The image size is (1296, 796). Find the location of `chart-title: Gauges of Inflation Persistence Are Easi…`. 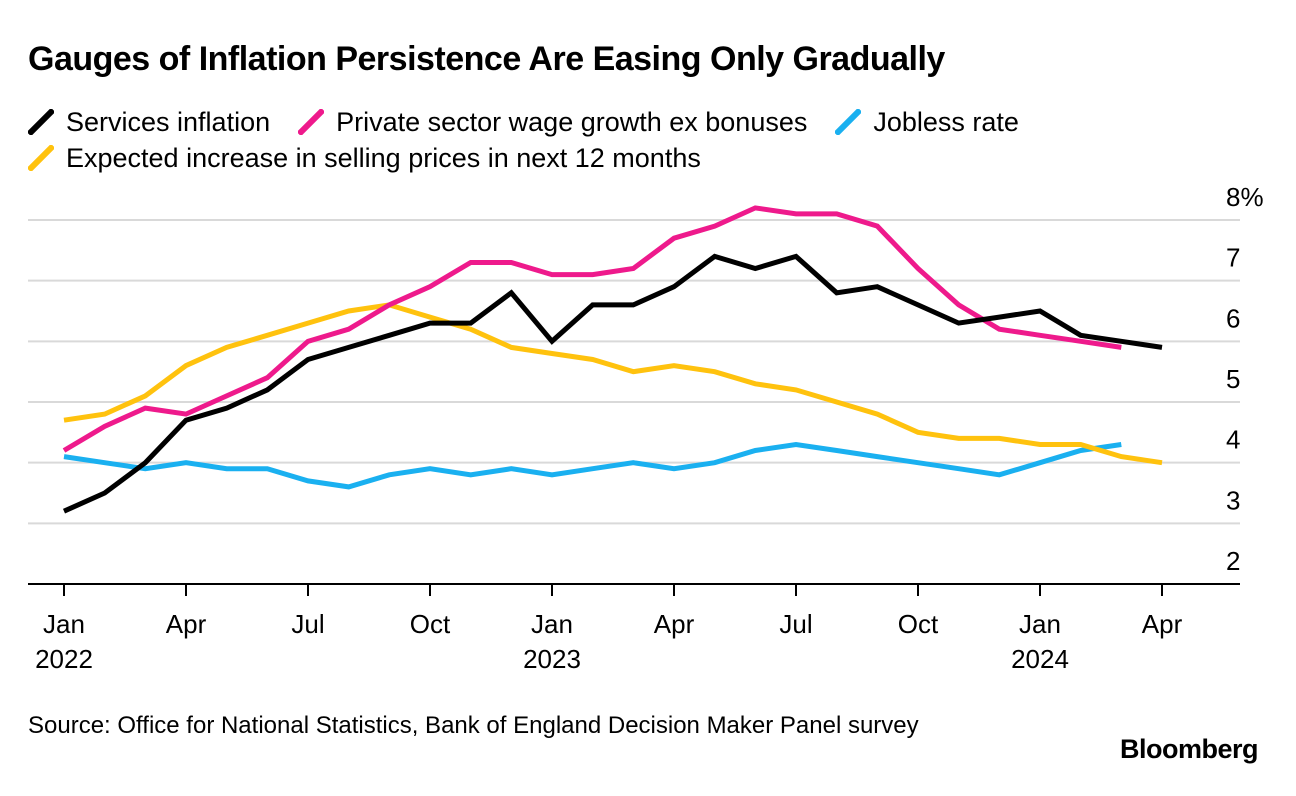

chart-title: Gauges of Inflation Persistence Are Easi… is located at coordinates (486, 59).